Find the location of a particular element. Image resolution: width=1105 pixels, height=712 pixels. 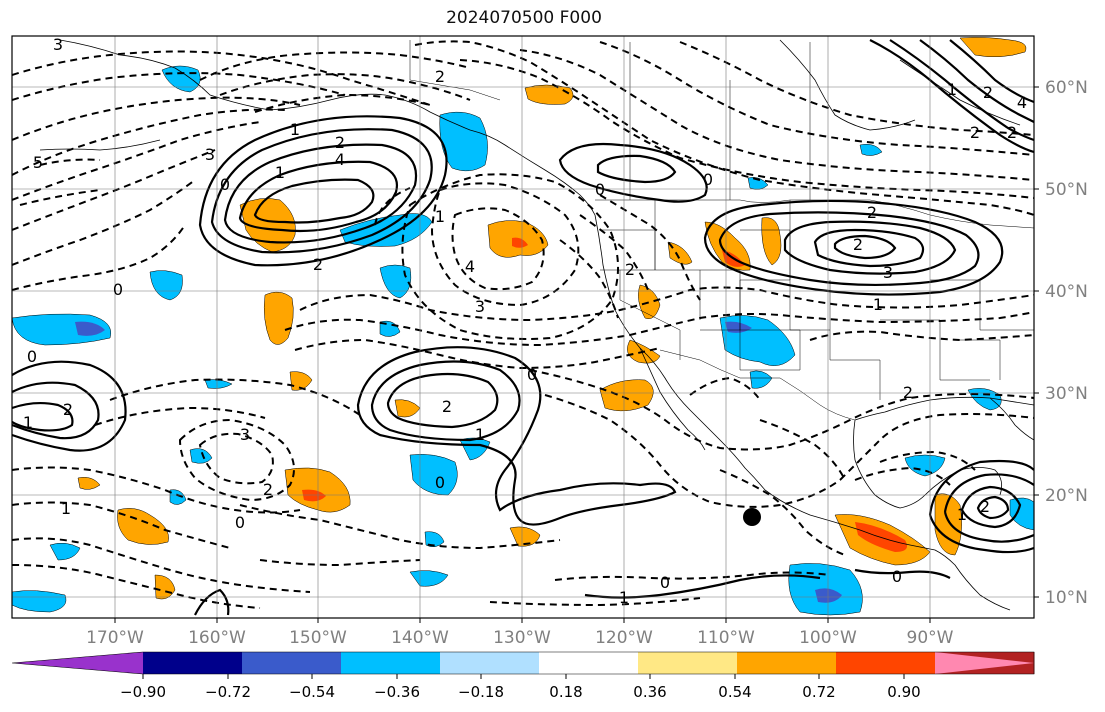

lat-label: 20°N is located at coordinates (1066, 496).